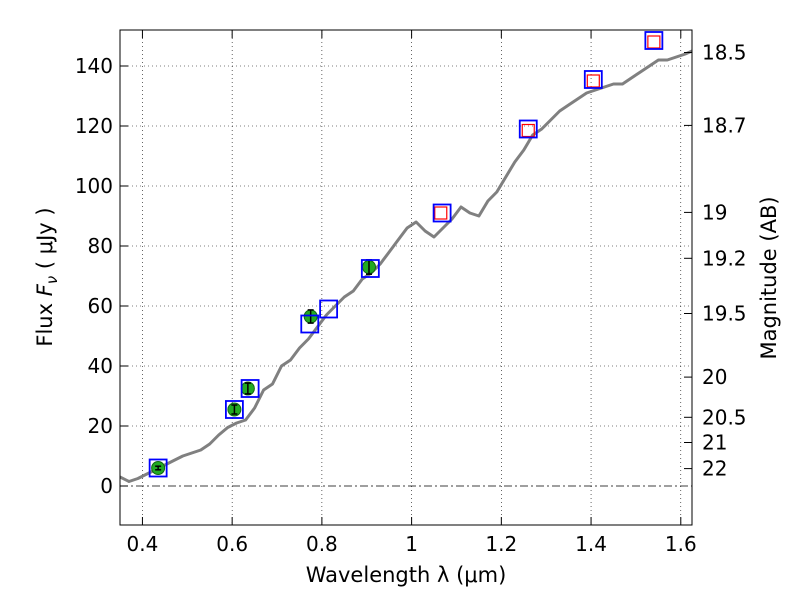 The image size is (800, 600). Describe the element at coordinates (714, 212) in the screenshot. I see `magnitude-tick-label: 19` at that location.